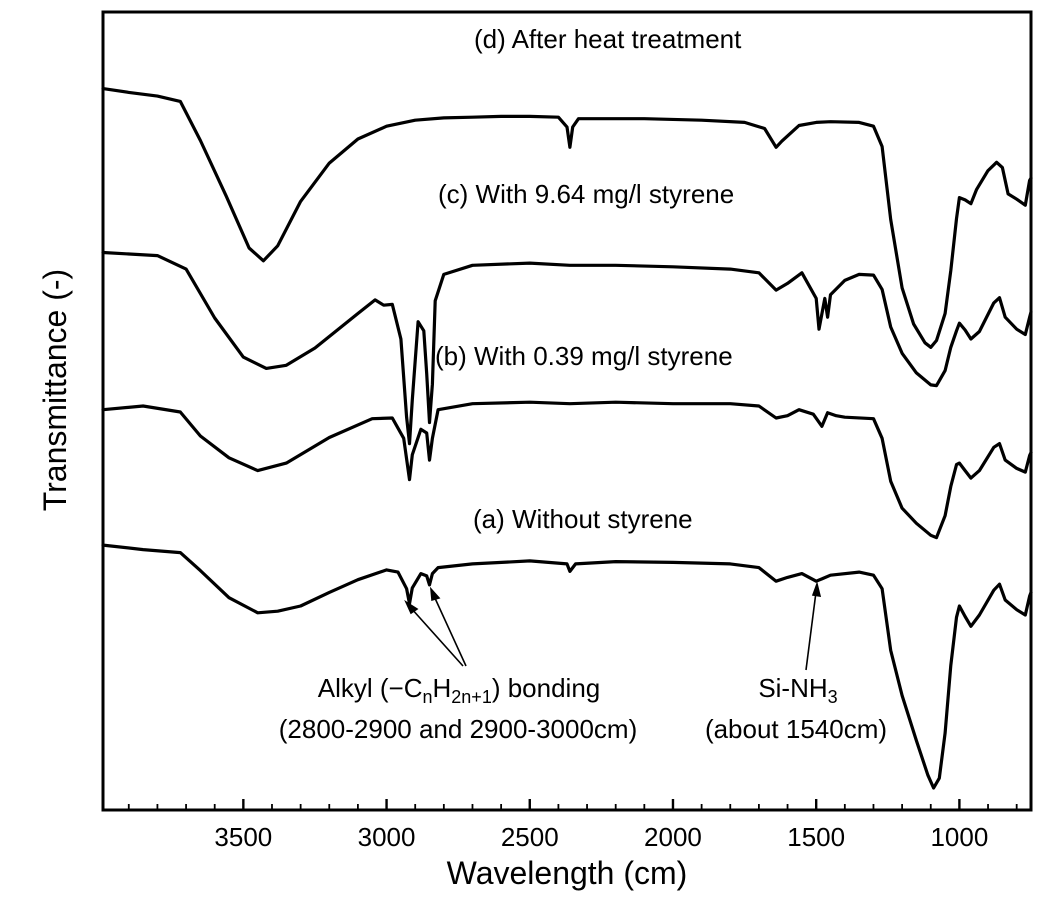 The width and height of the screenshot is (1063, 899). Describe the element at coordinates (613, 626) in the screenshot. I see `arrows` at that location.